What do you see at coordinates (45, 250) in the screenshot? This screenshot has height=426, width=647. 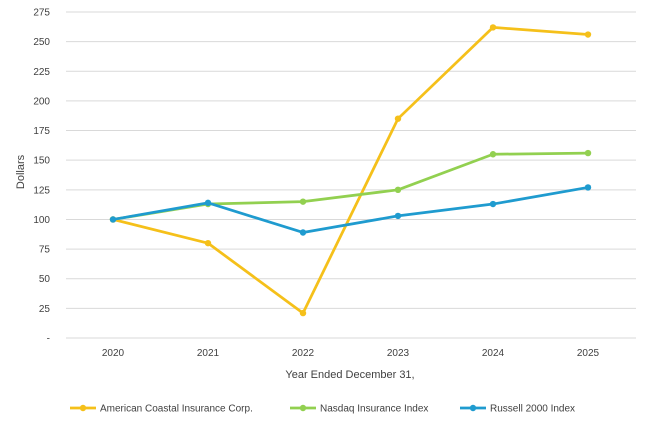 I see `y-tick-label: 75` at bounding box center [45, 250].